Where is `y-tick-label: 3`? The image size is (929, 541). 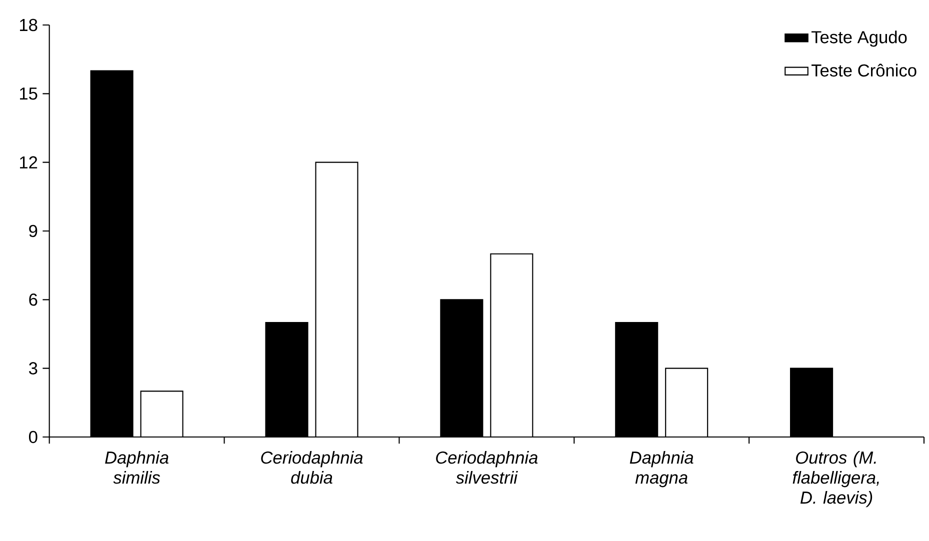 y-tick-label: 3 is located at coordinates (33, 368).